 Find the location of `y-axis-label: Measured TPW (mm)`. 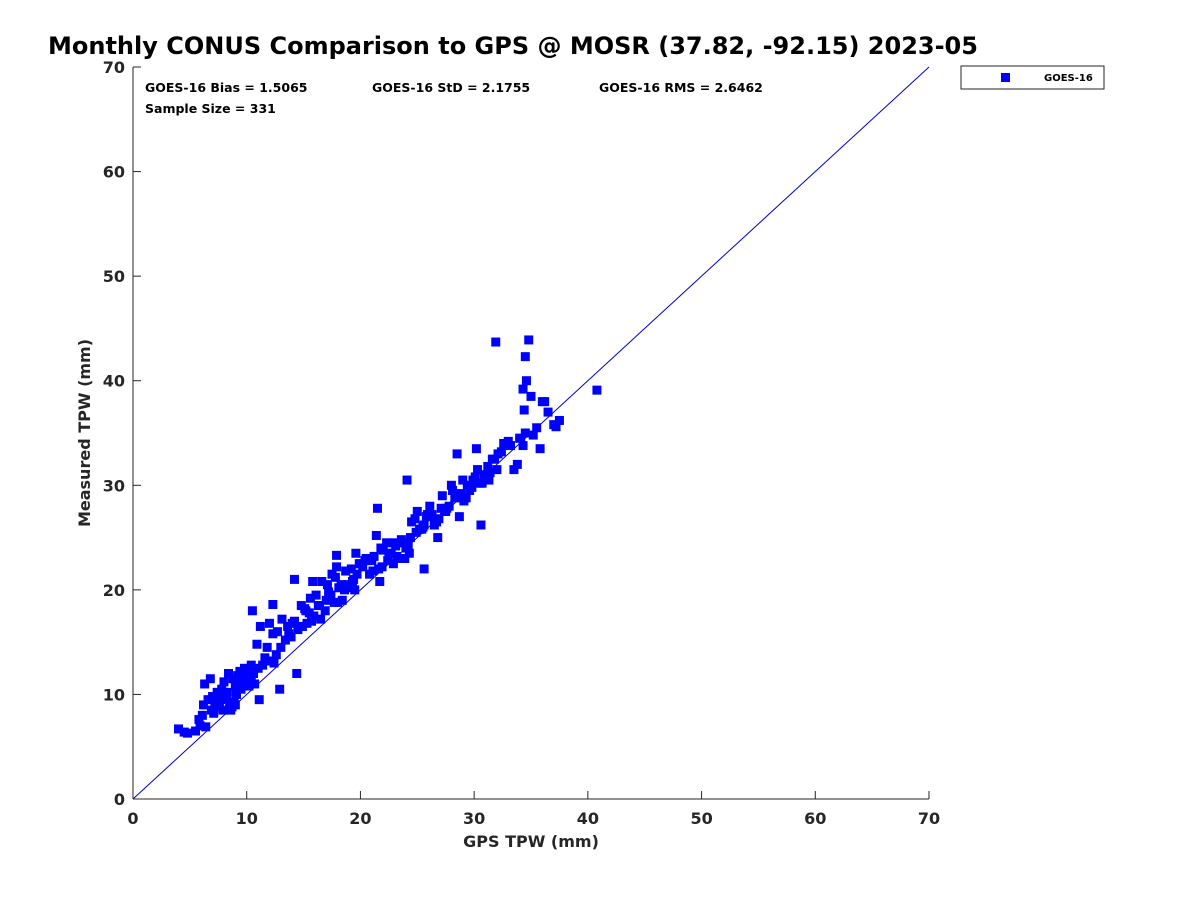

y-axis-label: Measured TPW (mm) is located at coordinates (84, 433).